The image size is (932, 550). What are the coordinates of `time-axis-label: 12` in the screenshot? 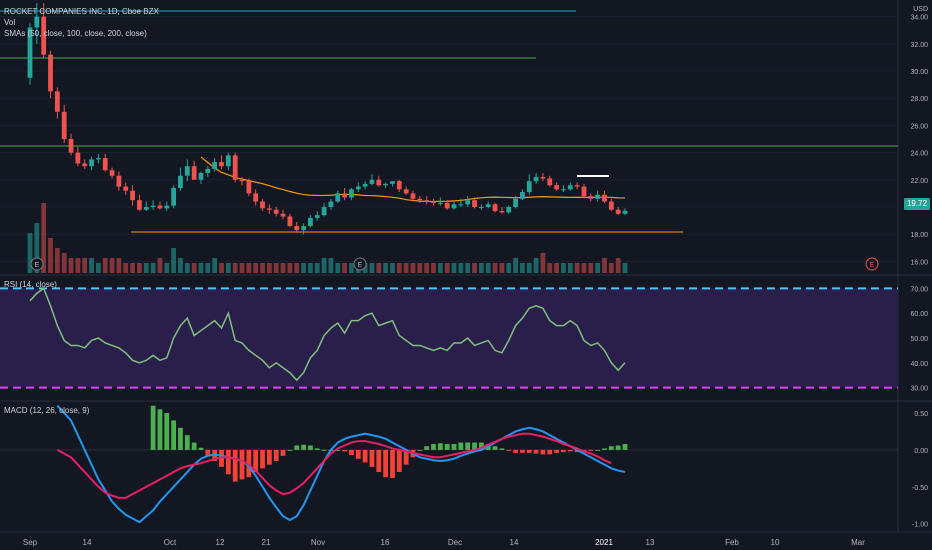 It's located at (220, 542).